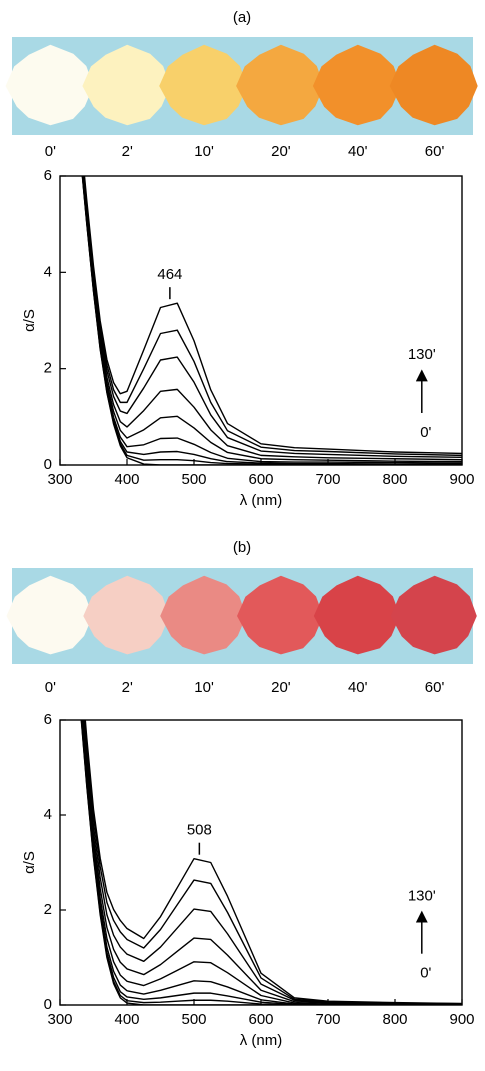  What do you see at coordinates (199, 830) in the screenshot?
I see `peak-label: 508` at bounding box center [199, 830].